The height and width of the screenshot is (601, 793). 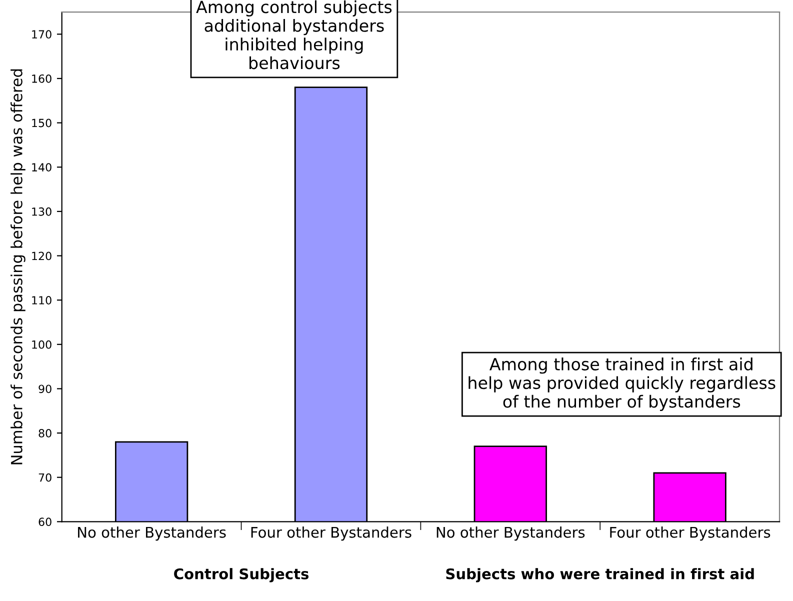 What do you see at coordinates (45, 522) in the screenshot?
I see `y-tick-label: 60` at bounding box center [45, 522].